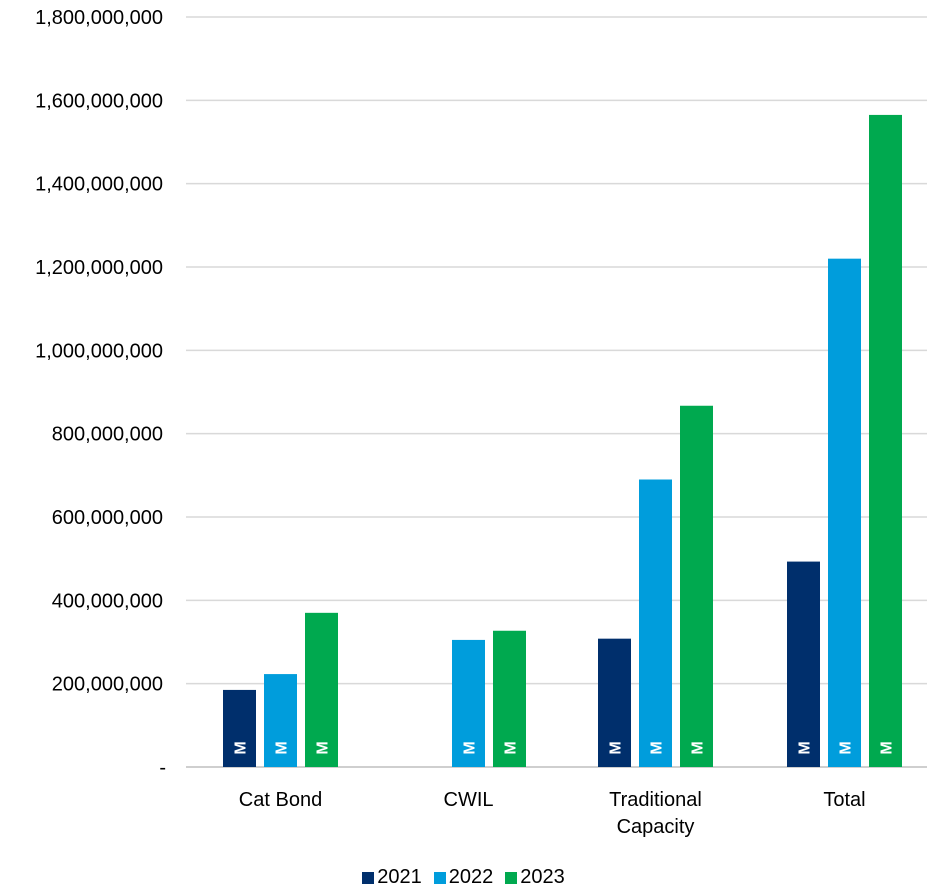  I want to click on y-tick-label: 1,400,000,000, so click(99, 185).